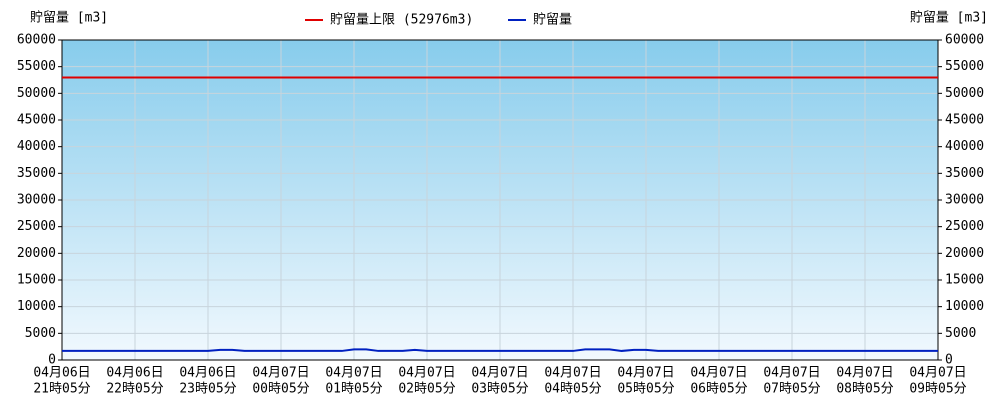 The image size is (1000, 400). I want to click on y-tick-label: 35000, so click(36, 173).